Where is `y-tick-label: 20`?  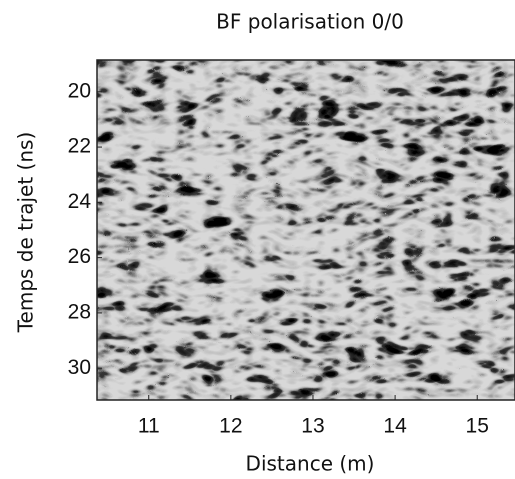 y-tick-label: 20 is located at coordinates (79, 90).